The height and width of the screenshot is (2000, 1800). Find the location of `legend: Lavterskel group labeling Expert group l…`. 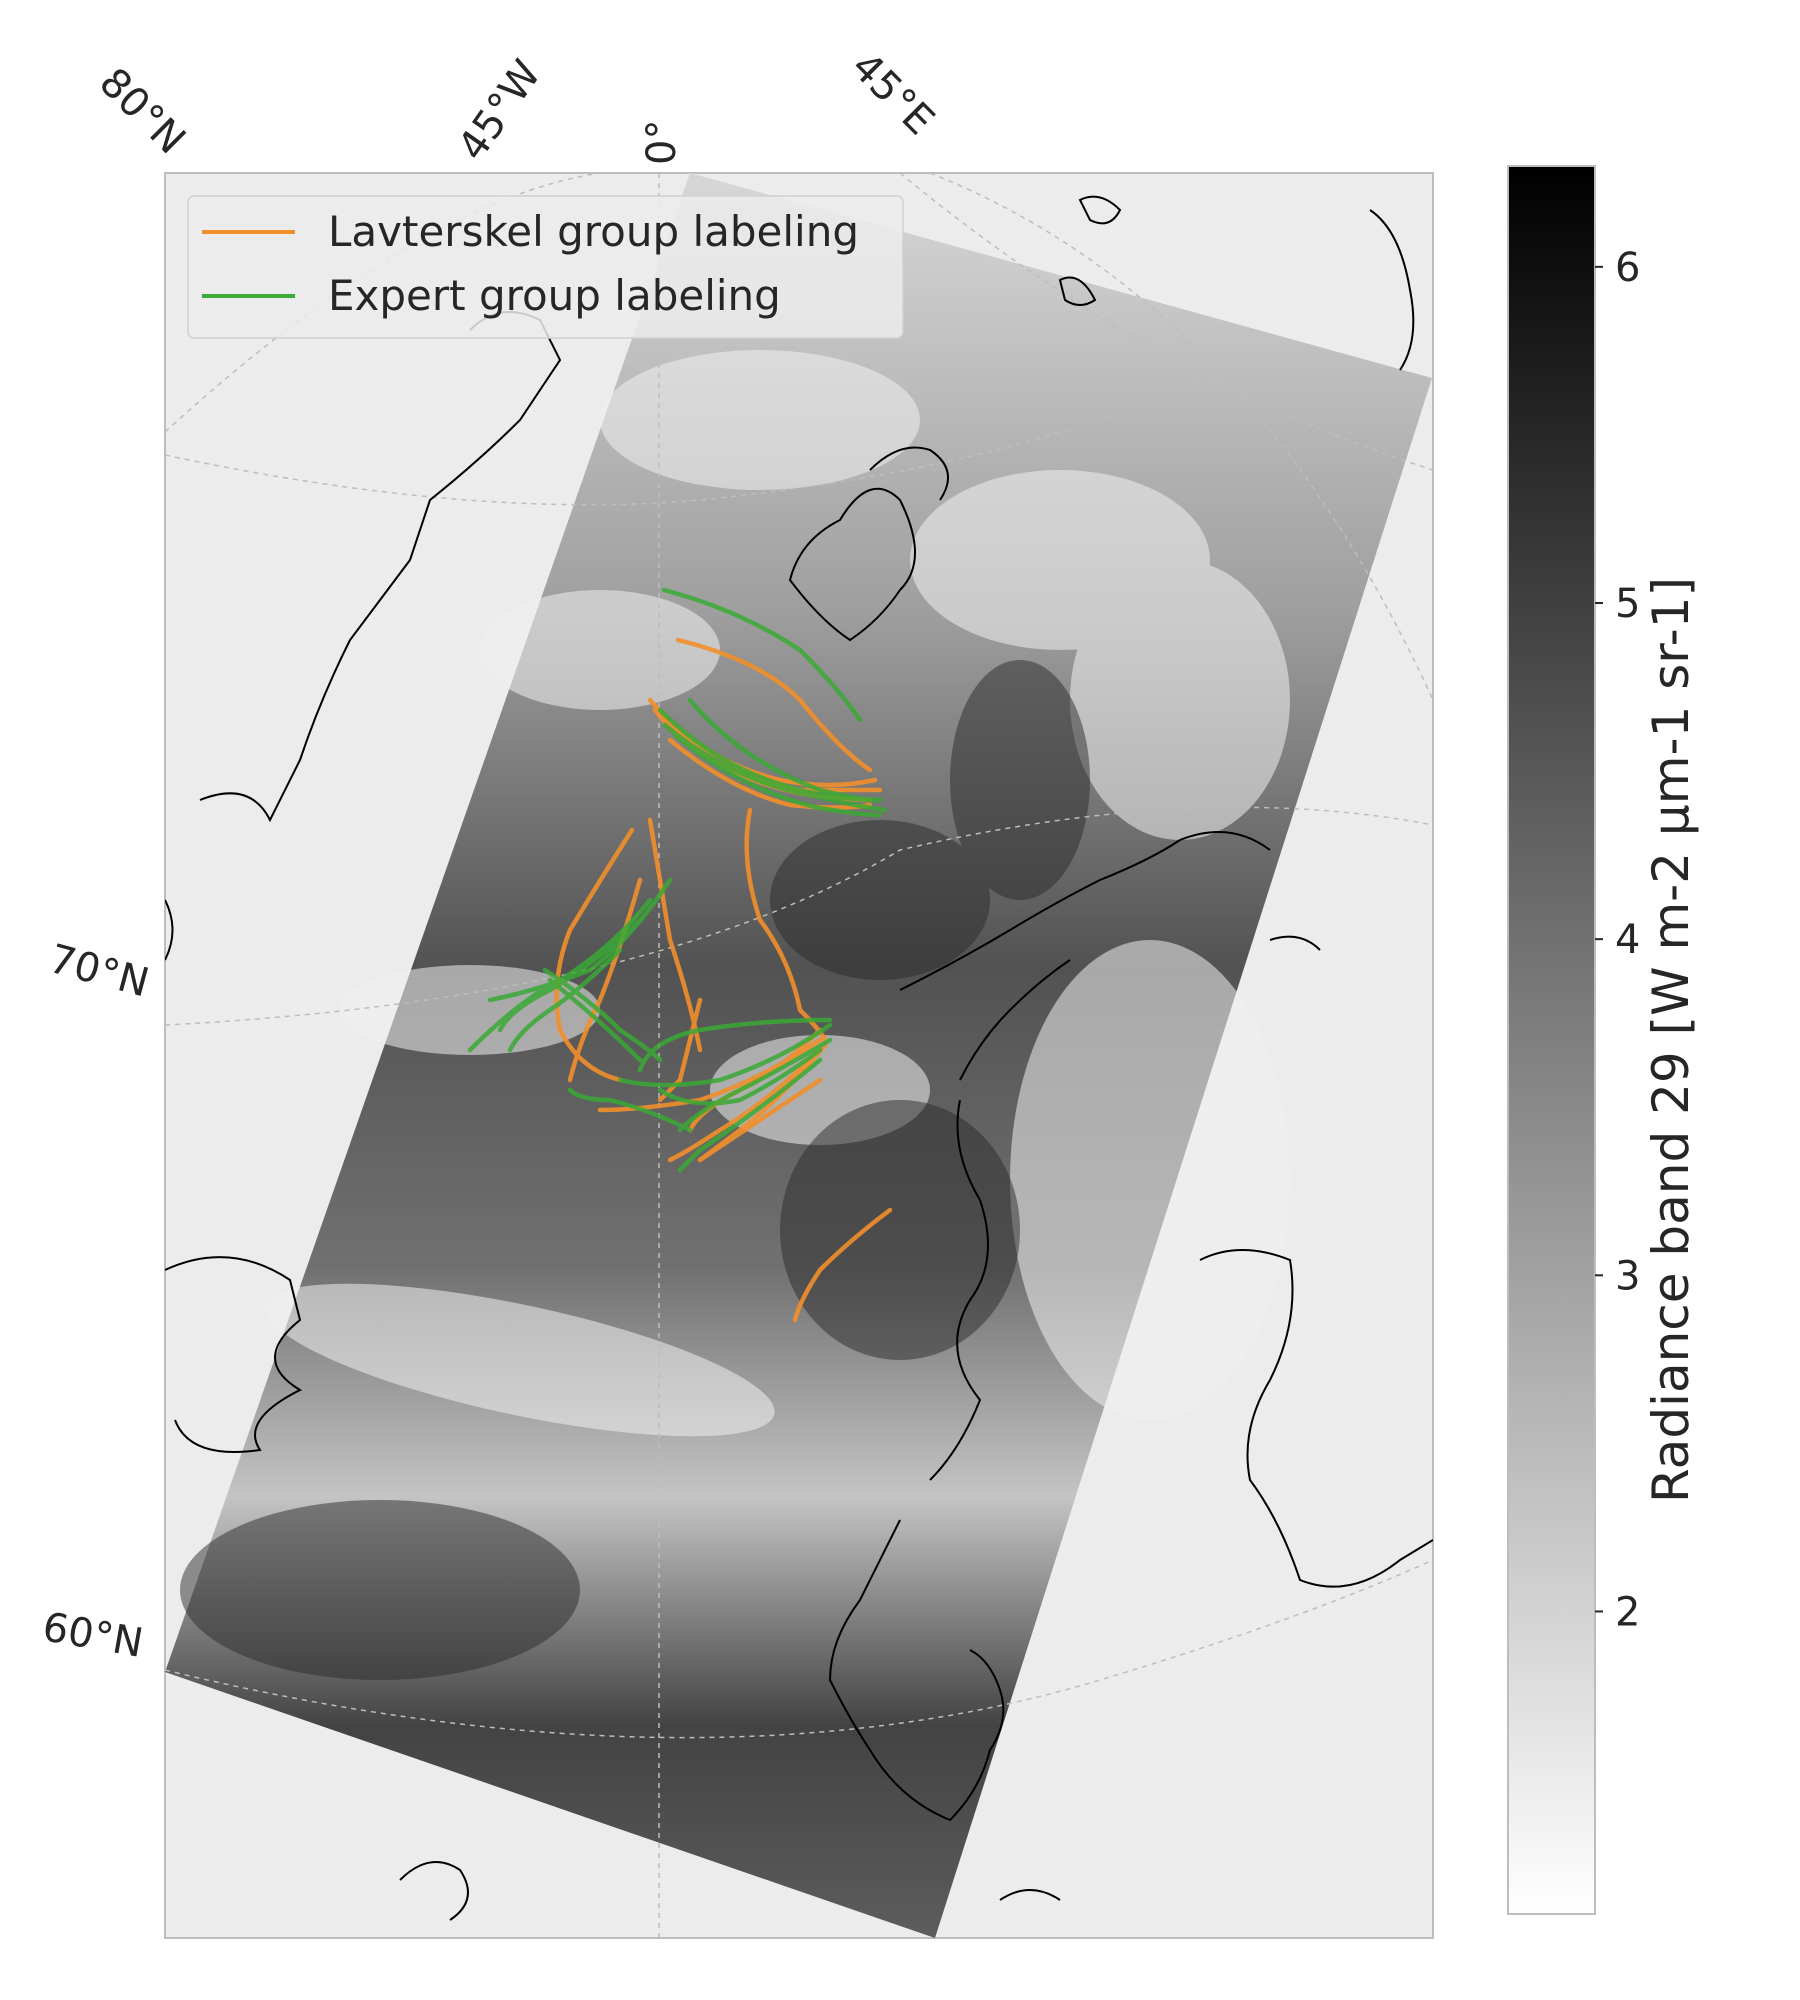

legend: Lavterskel group labeling Expert group l… is located at coordinates (545, 267).